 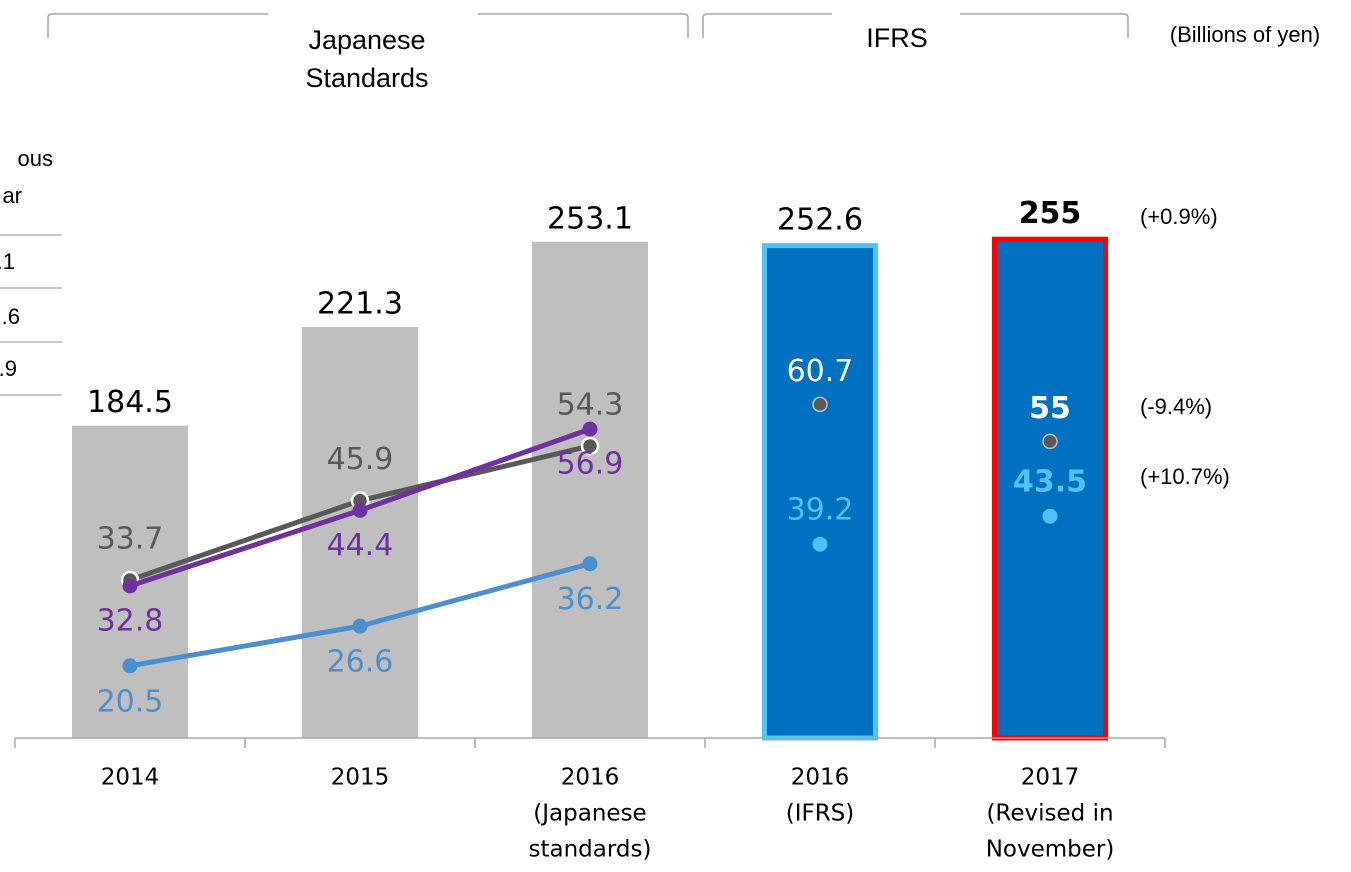 I want to click on x-tick-label: 2014, so click(x=130, y=778).